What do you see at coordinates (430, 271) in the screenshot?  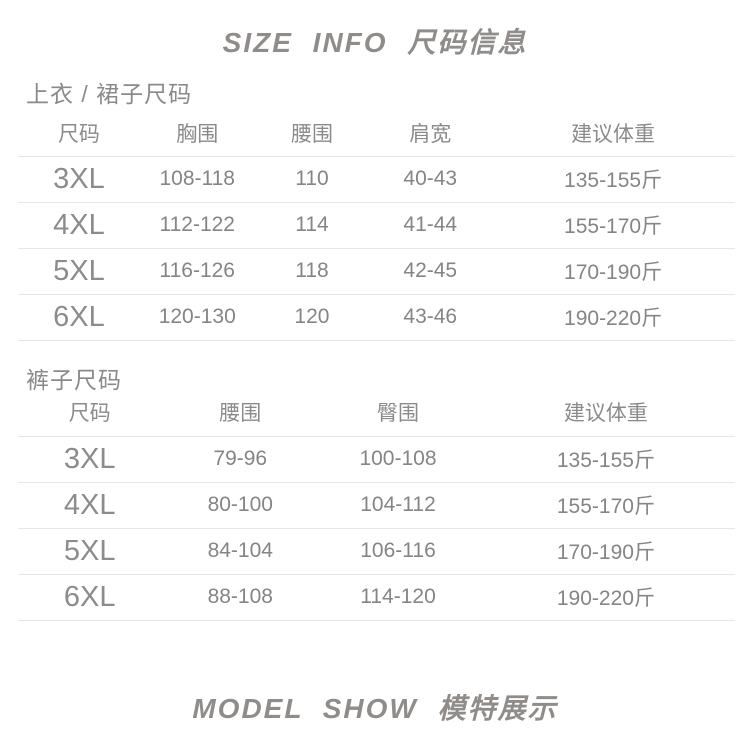 I see `shoulder-cell: 42-45` at bounding box center [430, 271].